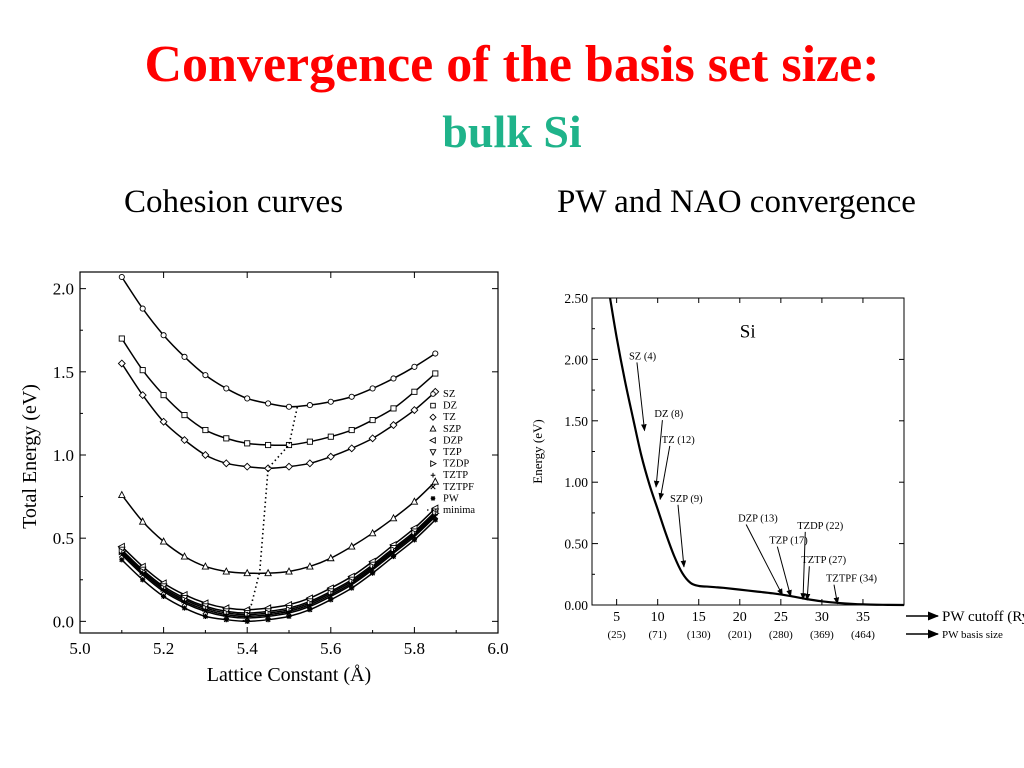 The width and height of the screenshot is (1024, 768). I want to click on x2-tick-label: (25), so click(616, 635).